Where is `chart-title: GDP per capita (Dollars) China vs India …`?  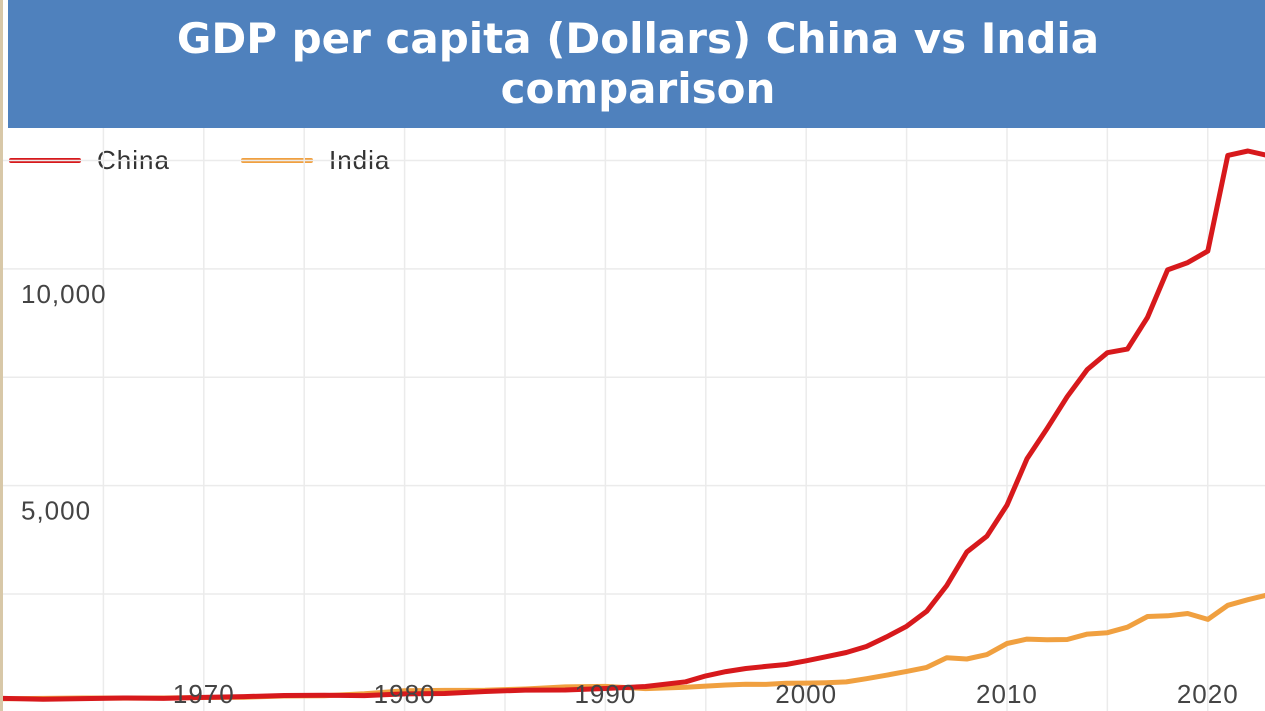
chart-title: GDP per capita (Dollars) China vs India … is located at coordinates (638, 63).